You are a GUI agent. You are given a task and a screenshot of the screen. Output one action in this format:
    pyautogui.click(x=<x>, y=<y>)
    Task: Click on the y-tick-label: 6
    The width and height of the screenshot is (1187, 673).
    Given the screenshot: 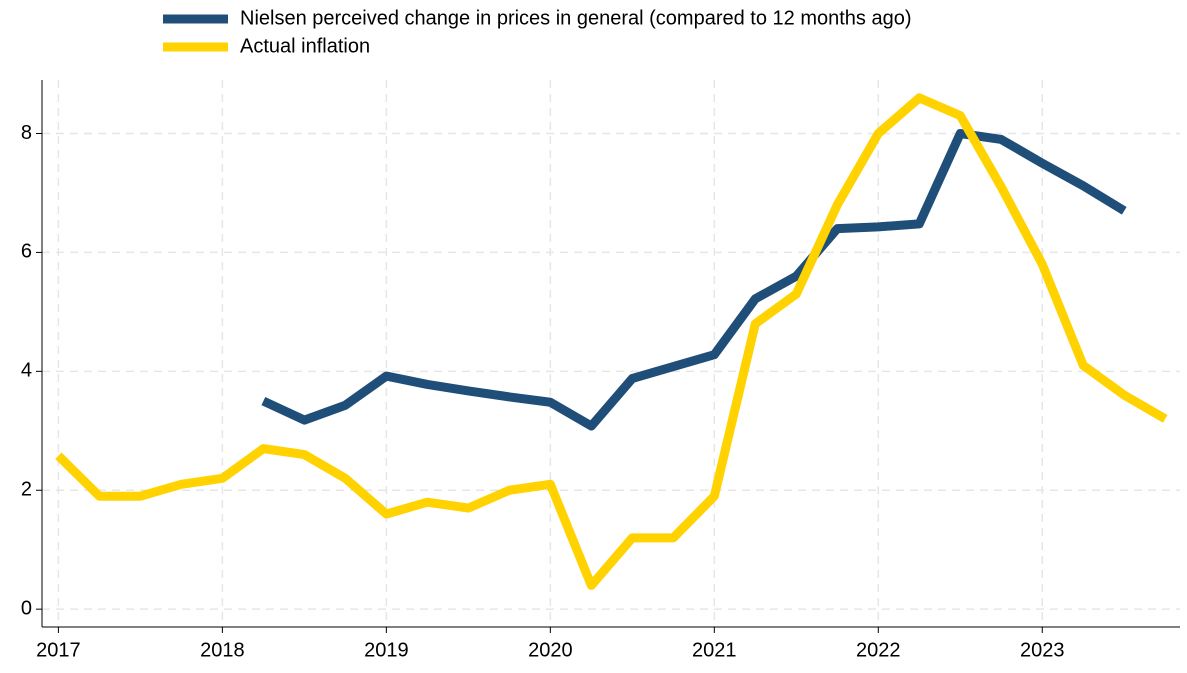 What is the action you would take?
    pyautogui.click(x=26, y=252)
    